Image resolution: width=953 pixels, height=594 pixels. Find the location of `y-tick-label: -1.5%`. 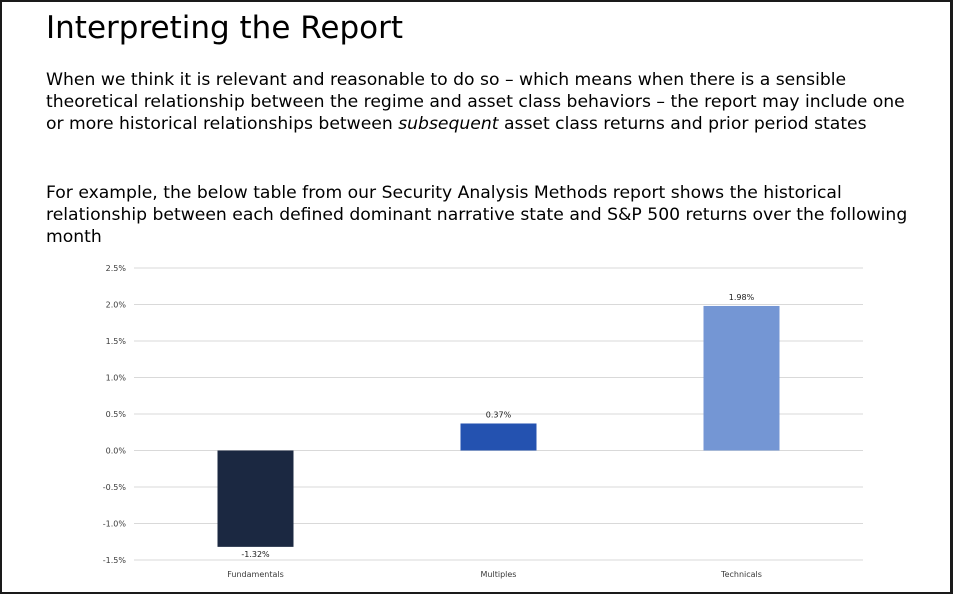

y-tick-label: -1.5% is located at coordinates (115, 560).